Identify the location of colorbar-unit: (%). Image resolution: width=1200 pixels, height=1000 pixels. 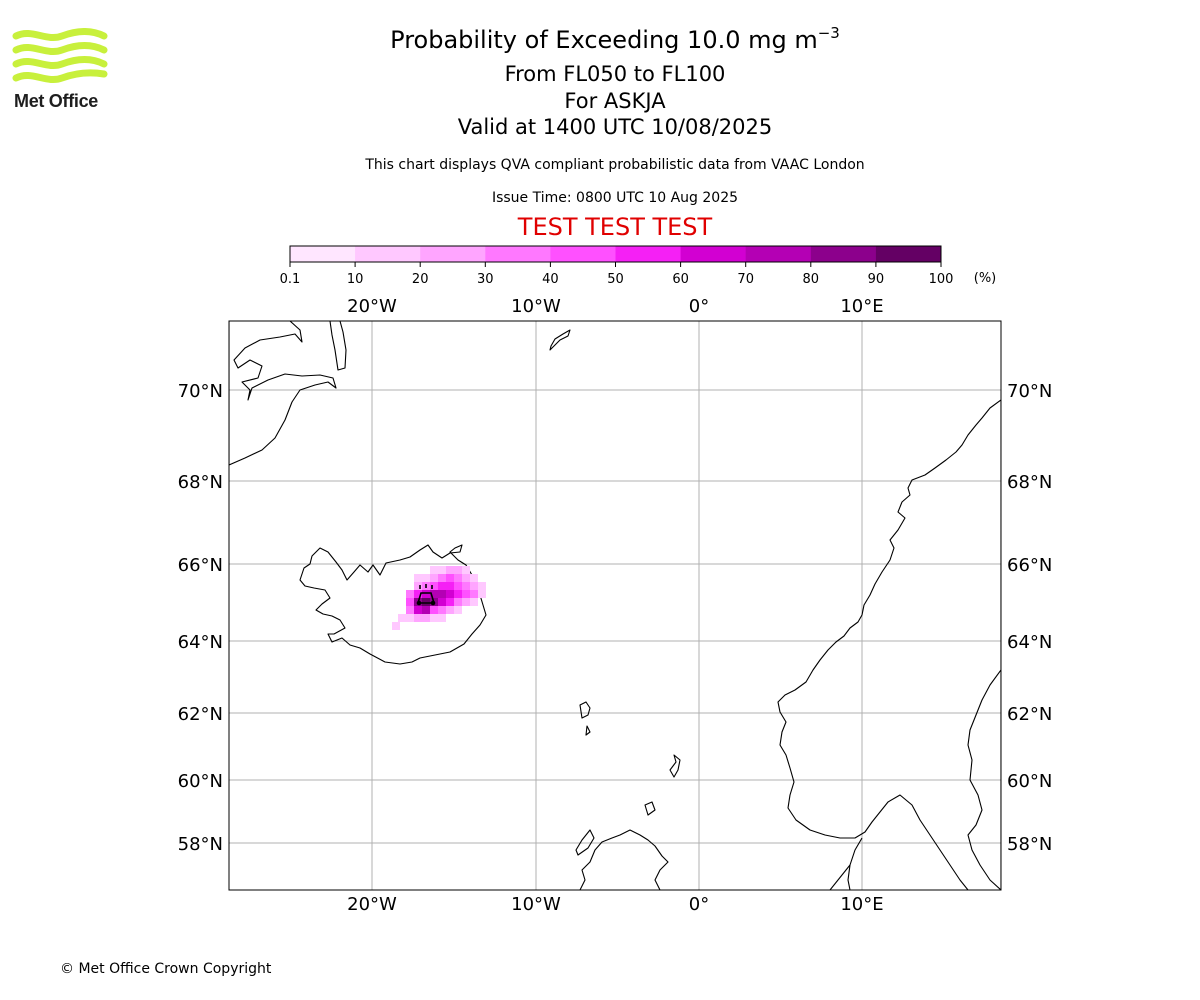
(985, 278).